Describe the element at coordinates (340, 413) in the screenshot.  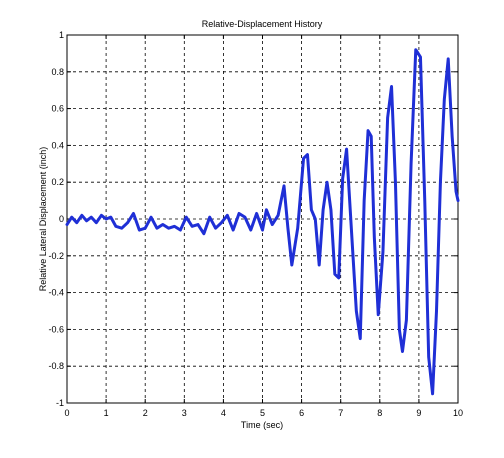
I see `x-tick-label: 7` at that location.